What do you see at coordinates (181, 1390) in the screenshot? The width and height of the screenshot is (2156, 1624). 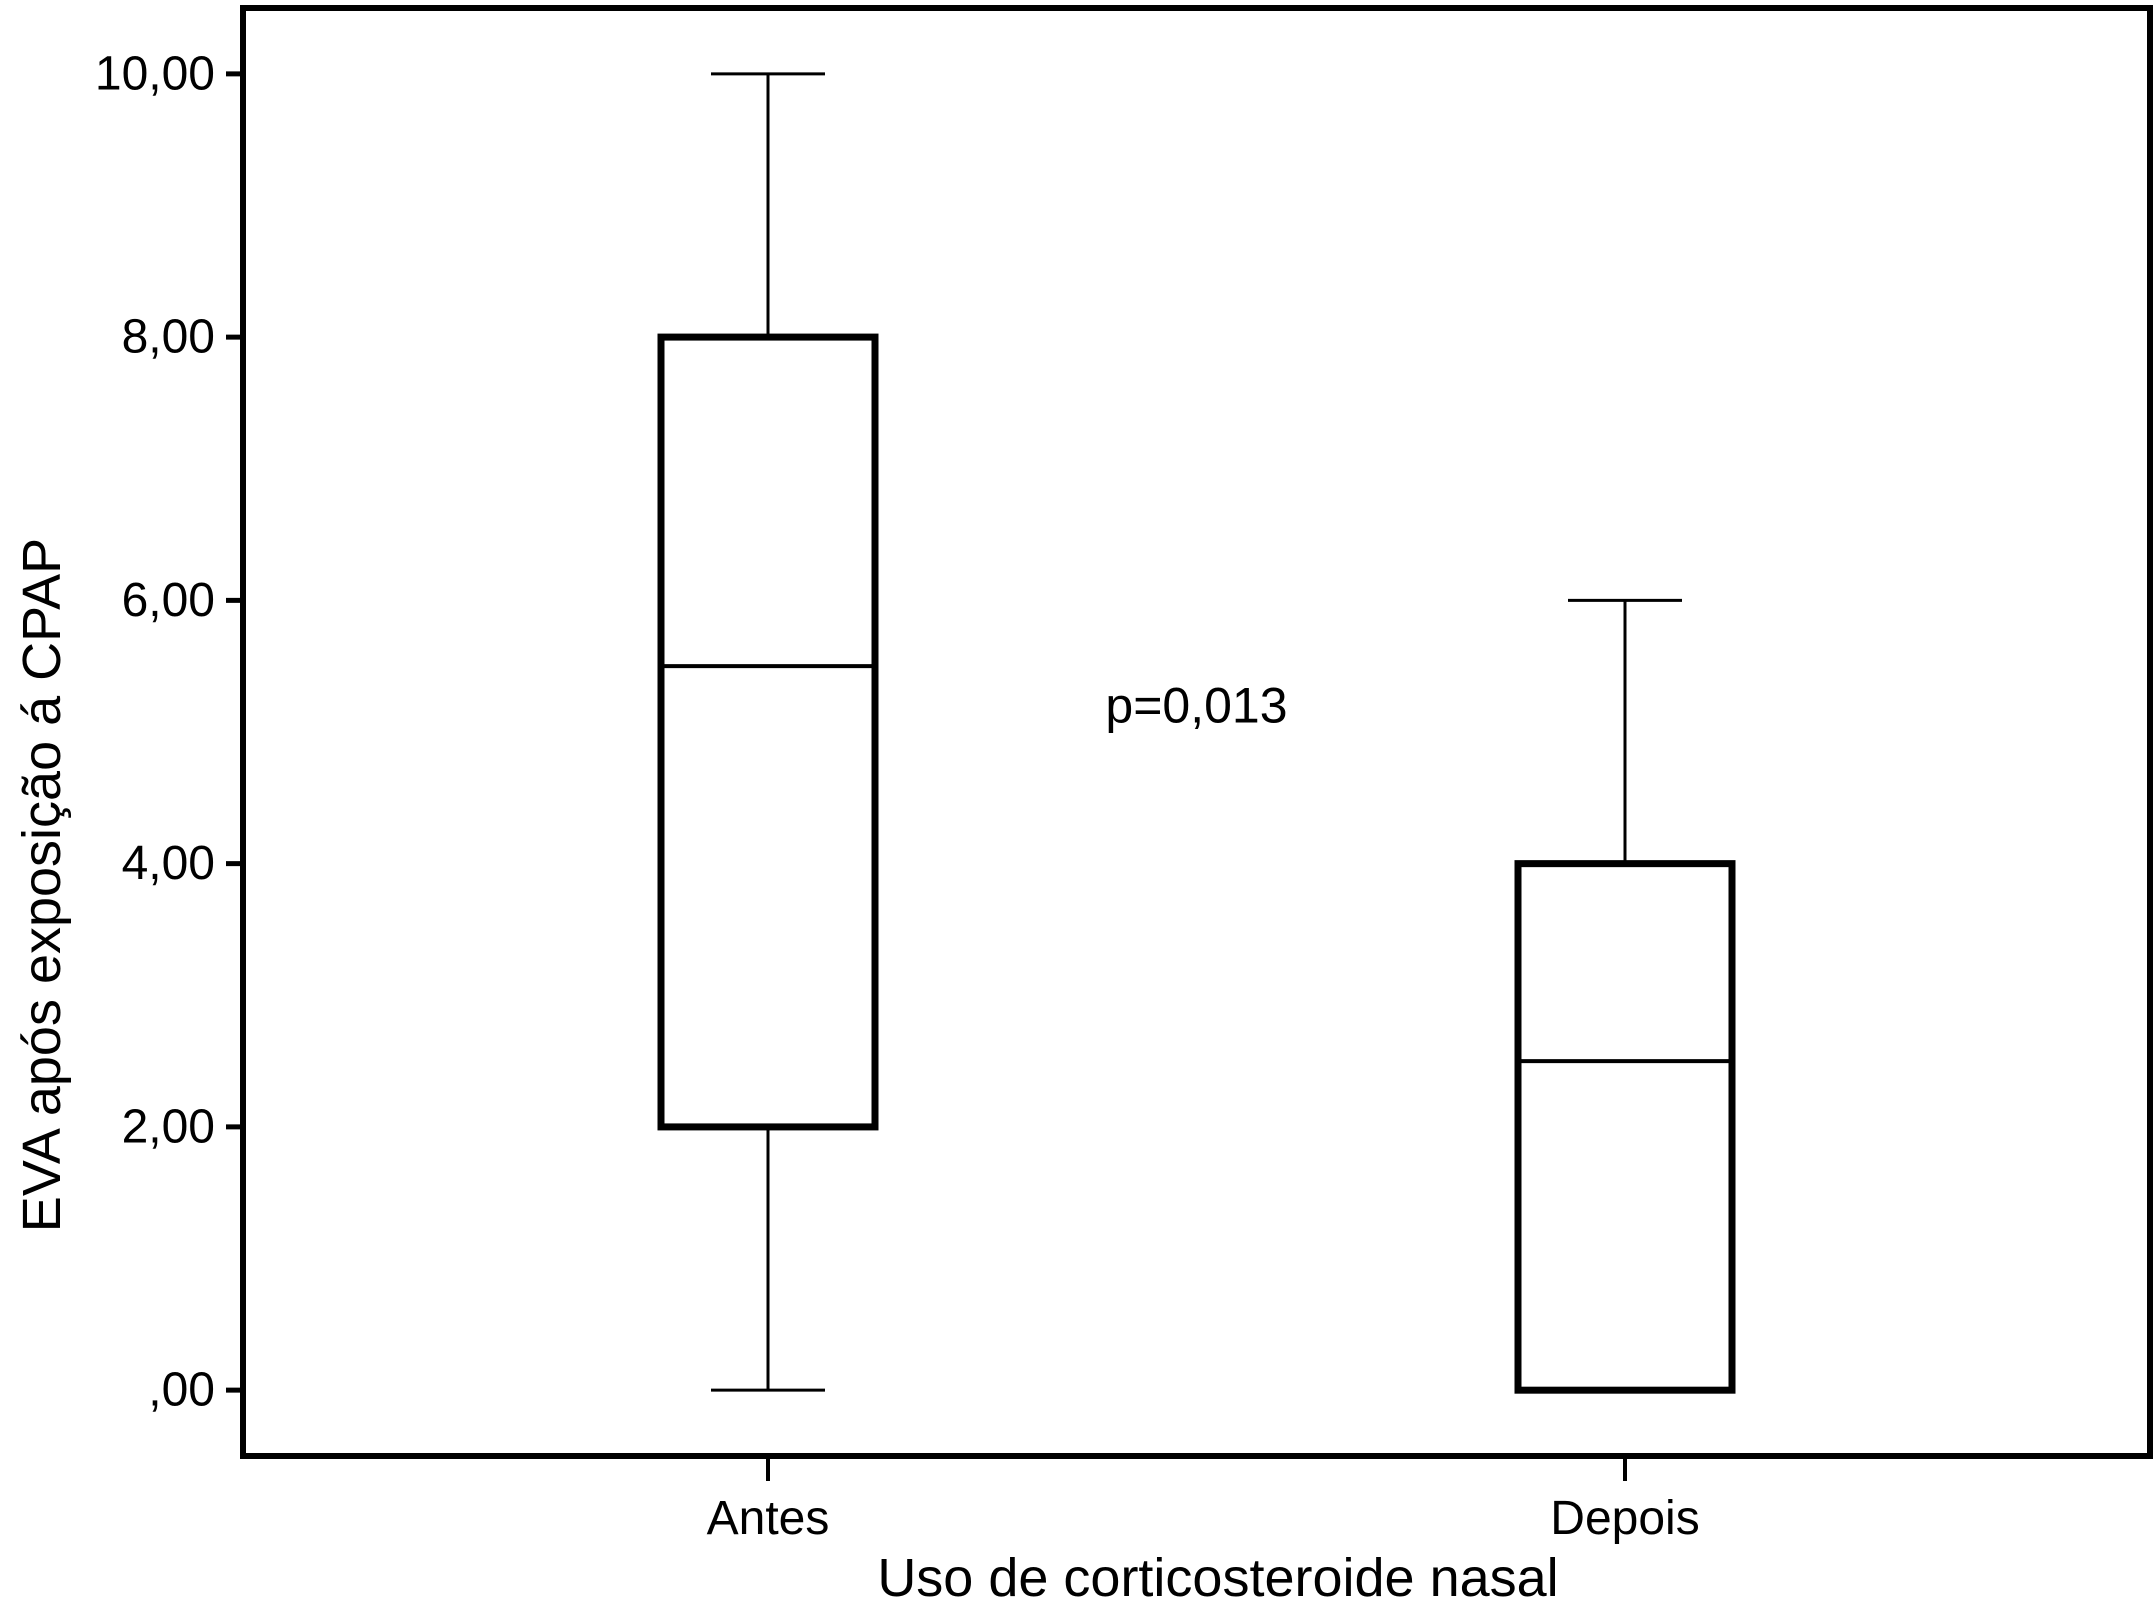 I see `y-tick-label: ,00` at bounding box center [181, 1390].